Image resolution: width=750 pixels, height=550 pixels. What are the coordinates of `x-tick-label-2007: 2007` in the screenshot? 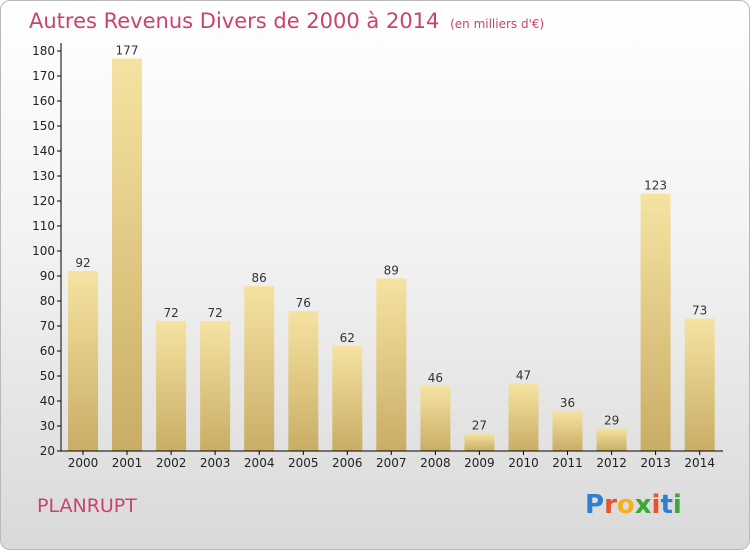 It's located at (391, 463).